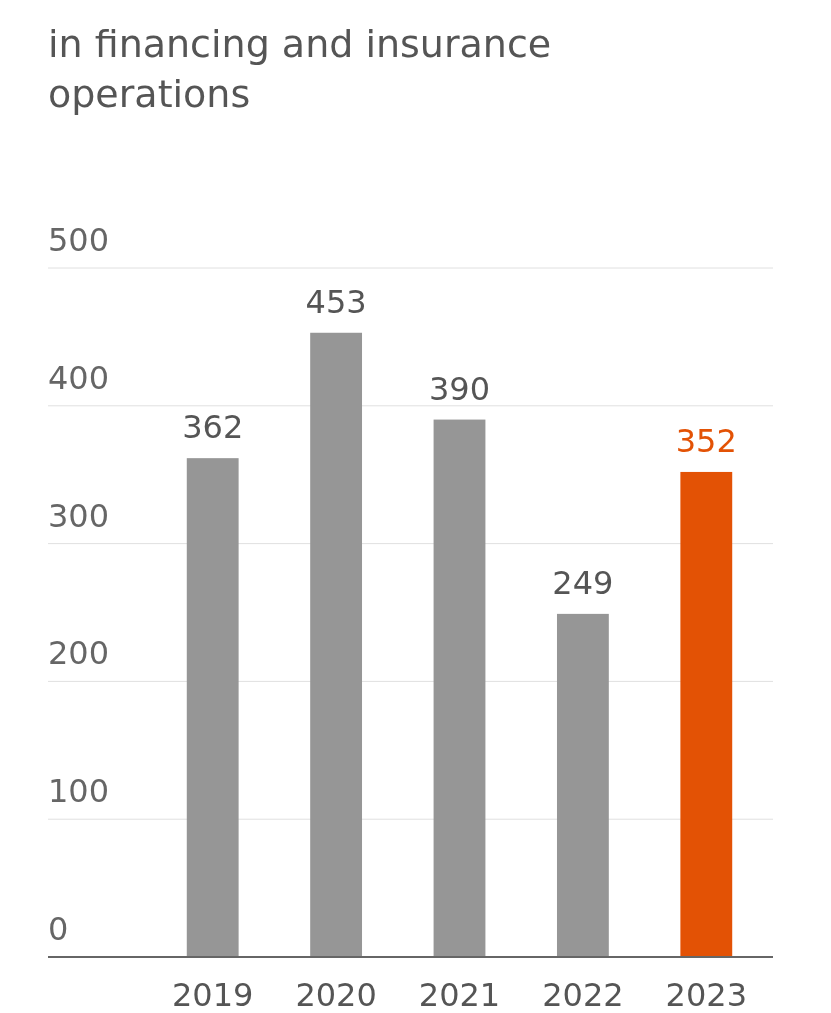  What do you see at coordinates (79, 377) in the screenshot?
I see `y-tick-label: 400` at bounding box center [79, 377].